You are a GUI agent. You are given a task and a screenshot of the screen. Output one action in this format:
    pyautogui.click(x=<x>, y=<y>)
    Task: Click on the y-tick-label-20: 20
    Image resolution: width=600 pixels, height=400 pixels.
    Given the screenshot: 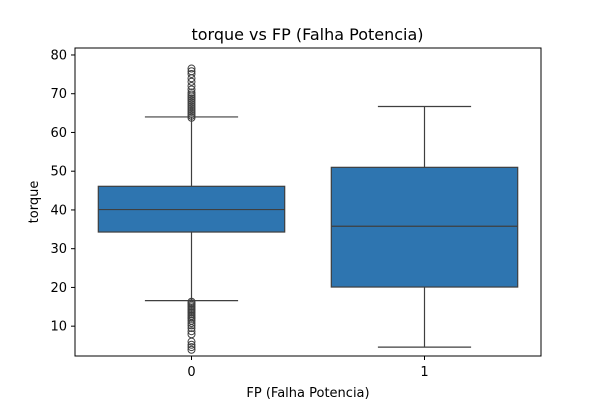 What is the action you would take?
    pyautogui.click(x=58, y=288)
    